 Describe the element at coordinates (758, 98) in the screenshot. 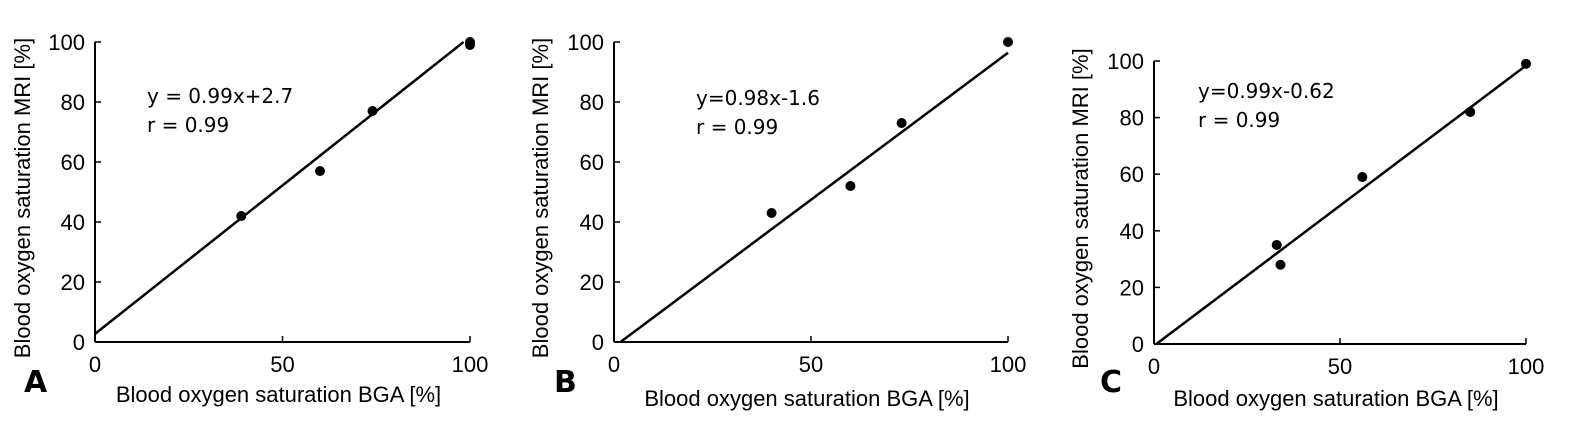

I see `equation-annotation: y=0.98x-1.6` at that location.